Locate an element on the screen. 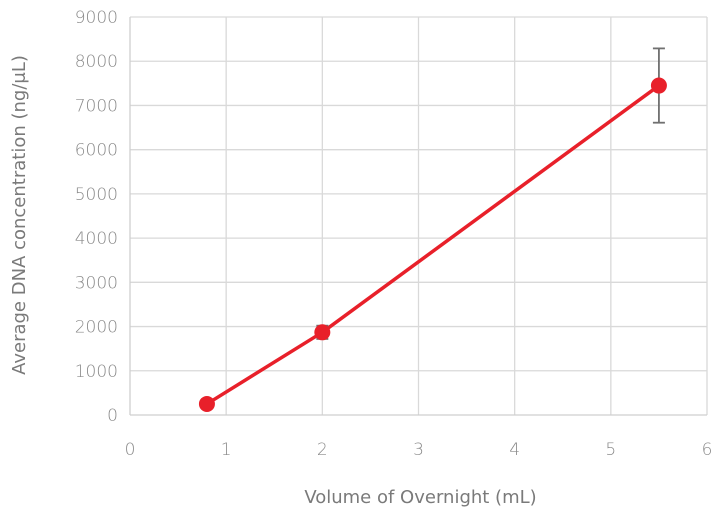 The width and height of the screenshot is (714, 510). x-tick-label: 6 is located at coordinates (707, 450).